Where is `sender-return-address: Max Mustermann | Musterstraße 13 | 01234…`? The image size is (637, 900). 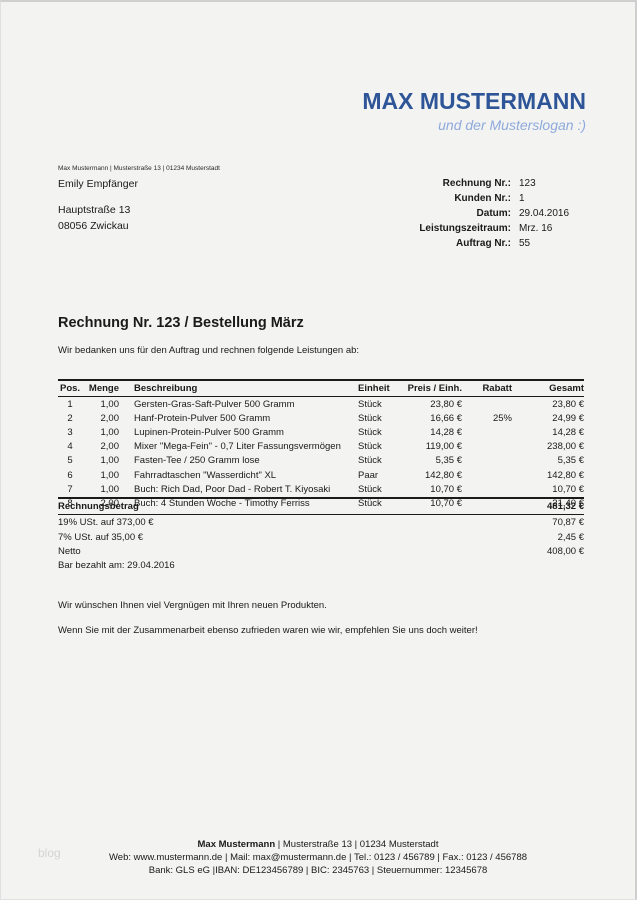
sender-return-address: Max Mustermann | Musterstraße 13 | 01234… is located at coordinates (139, 168).